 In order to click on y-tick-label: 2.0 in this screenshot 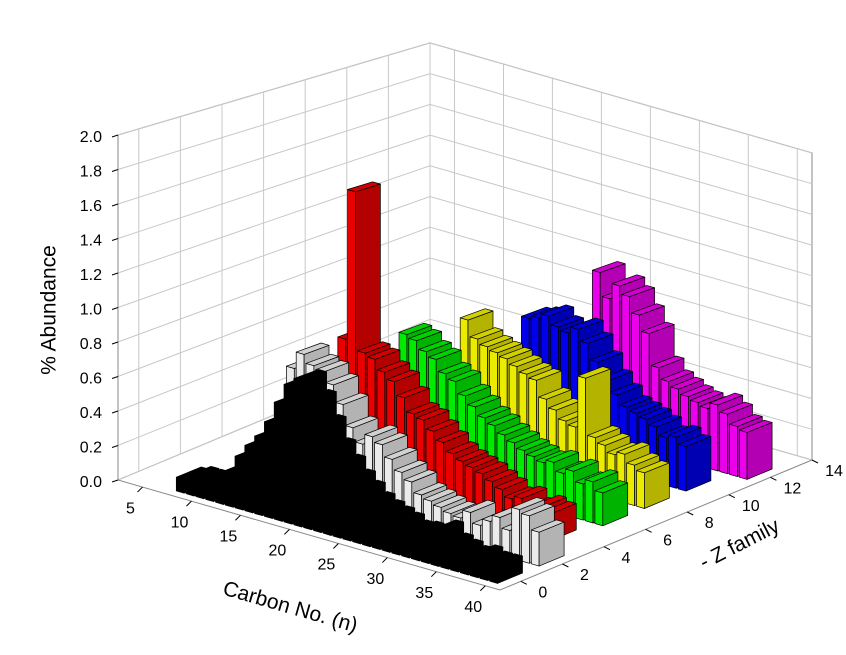, I will do `click(91, 137)`.